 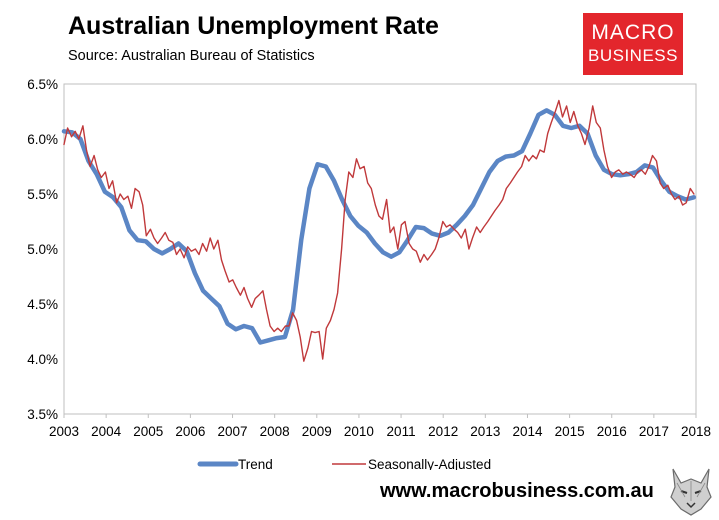 What do you see at coordinates (233, 431) in the screenshot?
I see `x-tick-label: 2007` at bounding box center [233, 431].